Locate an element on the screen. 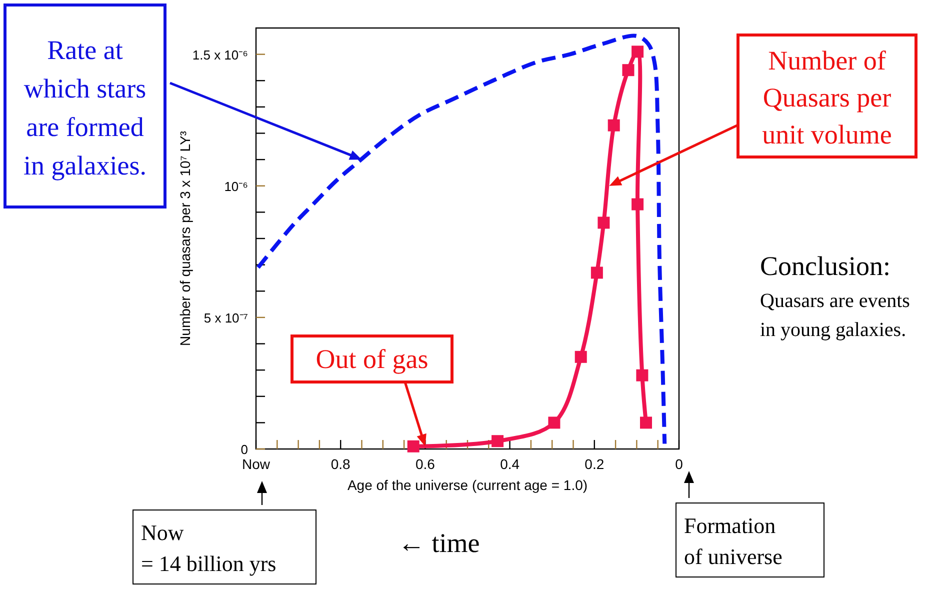 This screenshot has height=606, width=951. annotation: Out of gas is located at coordinates (372, 359).